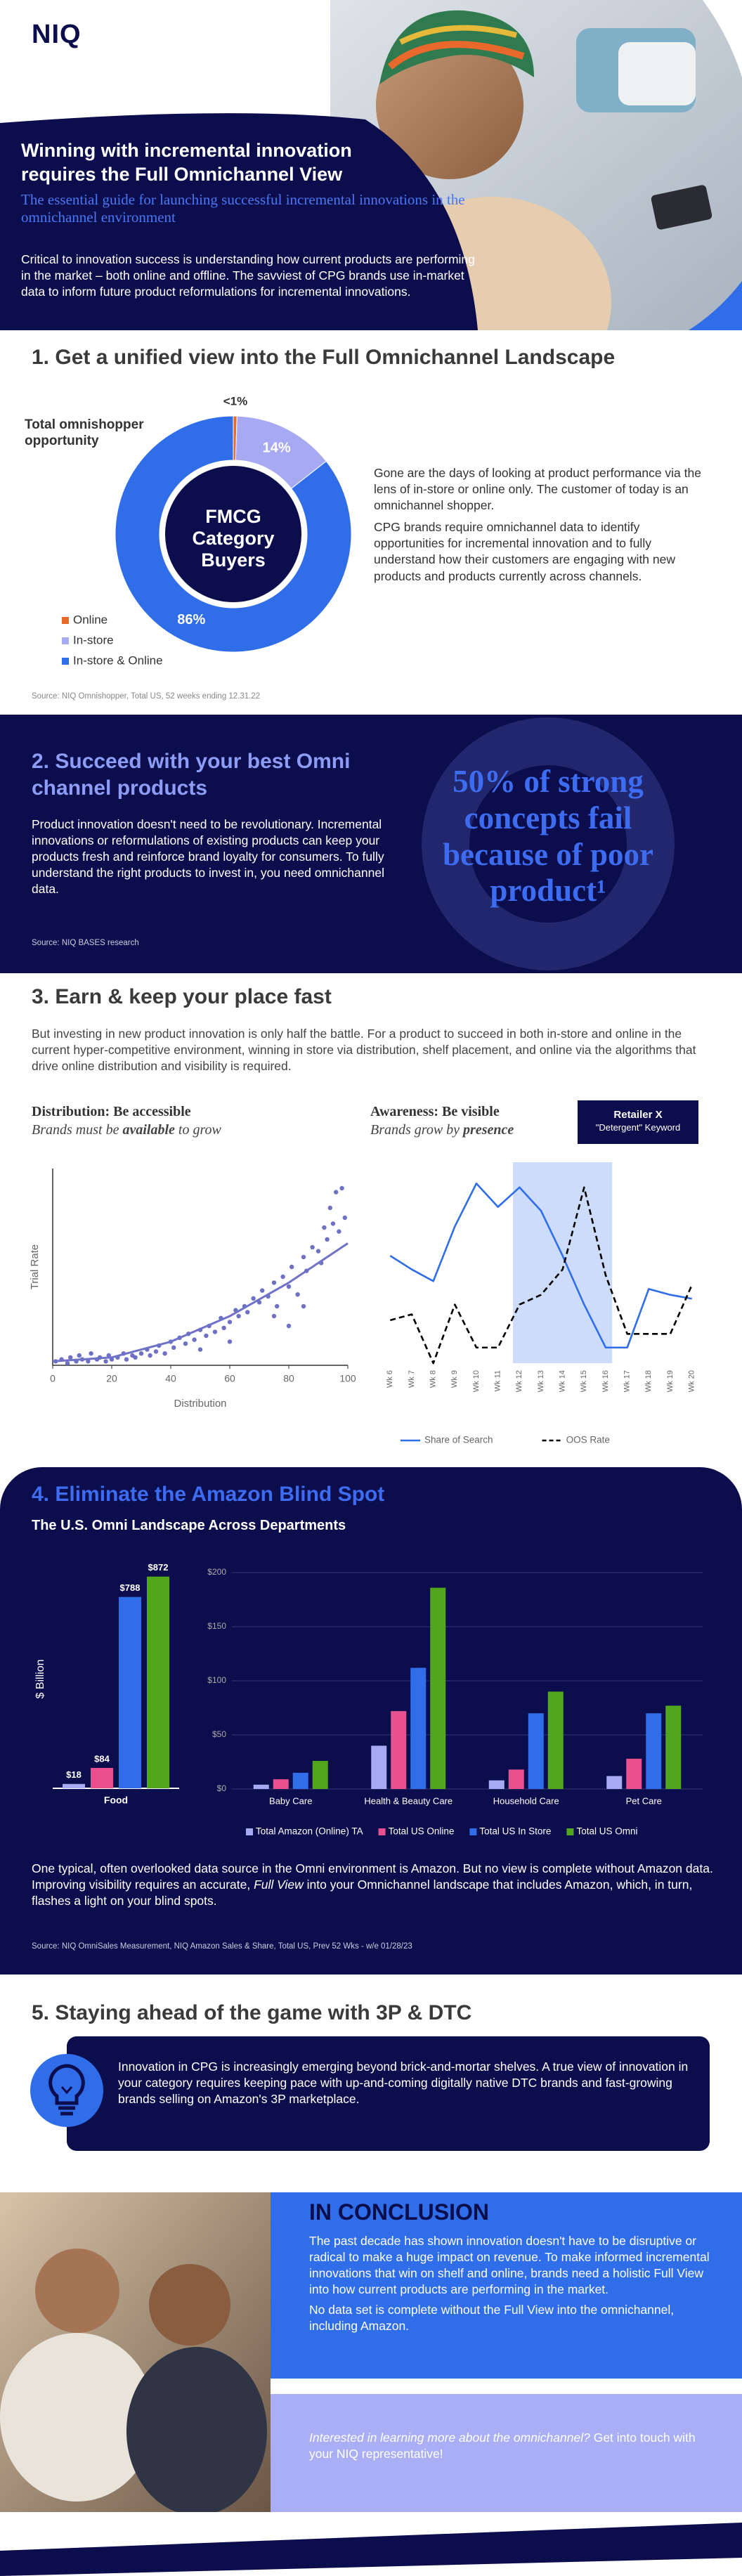  What do you see at coordinates (85, 943) in the screenshot?
I see `source: Source: NIQ BASES research` at bounding box center [85, 943].